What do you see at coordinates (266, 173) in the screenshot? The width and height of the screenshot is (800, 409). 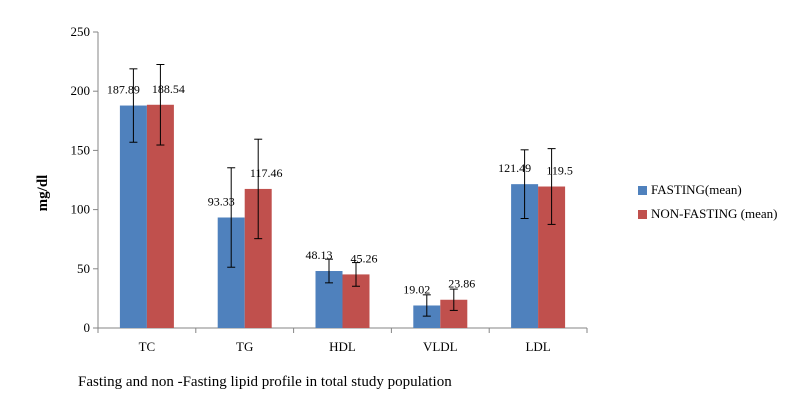 I see `data-label: 117.46` at bounding box center [266, 173].